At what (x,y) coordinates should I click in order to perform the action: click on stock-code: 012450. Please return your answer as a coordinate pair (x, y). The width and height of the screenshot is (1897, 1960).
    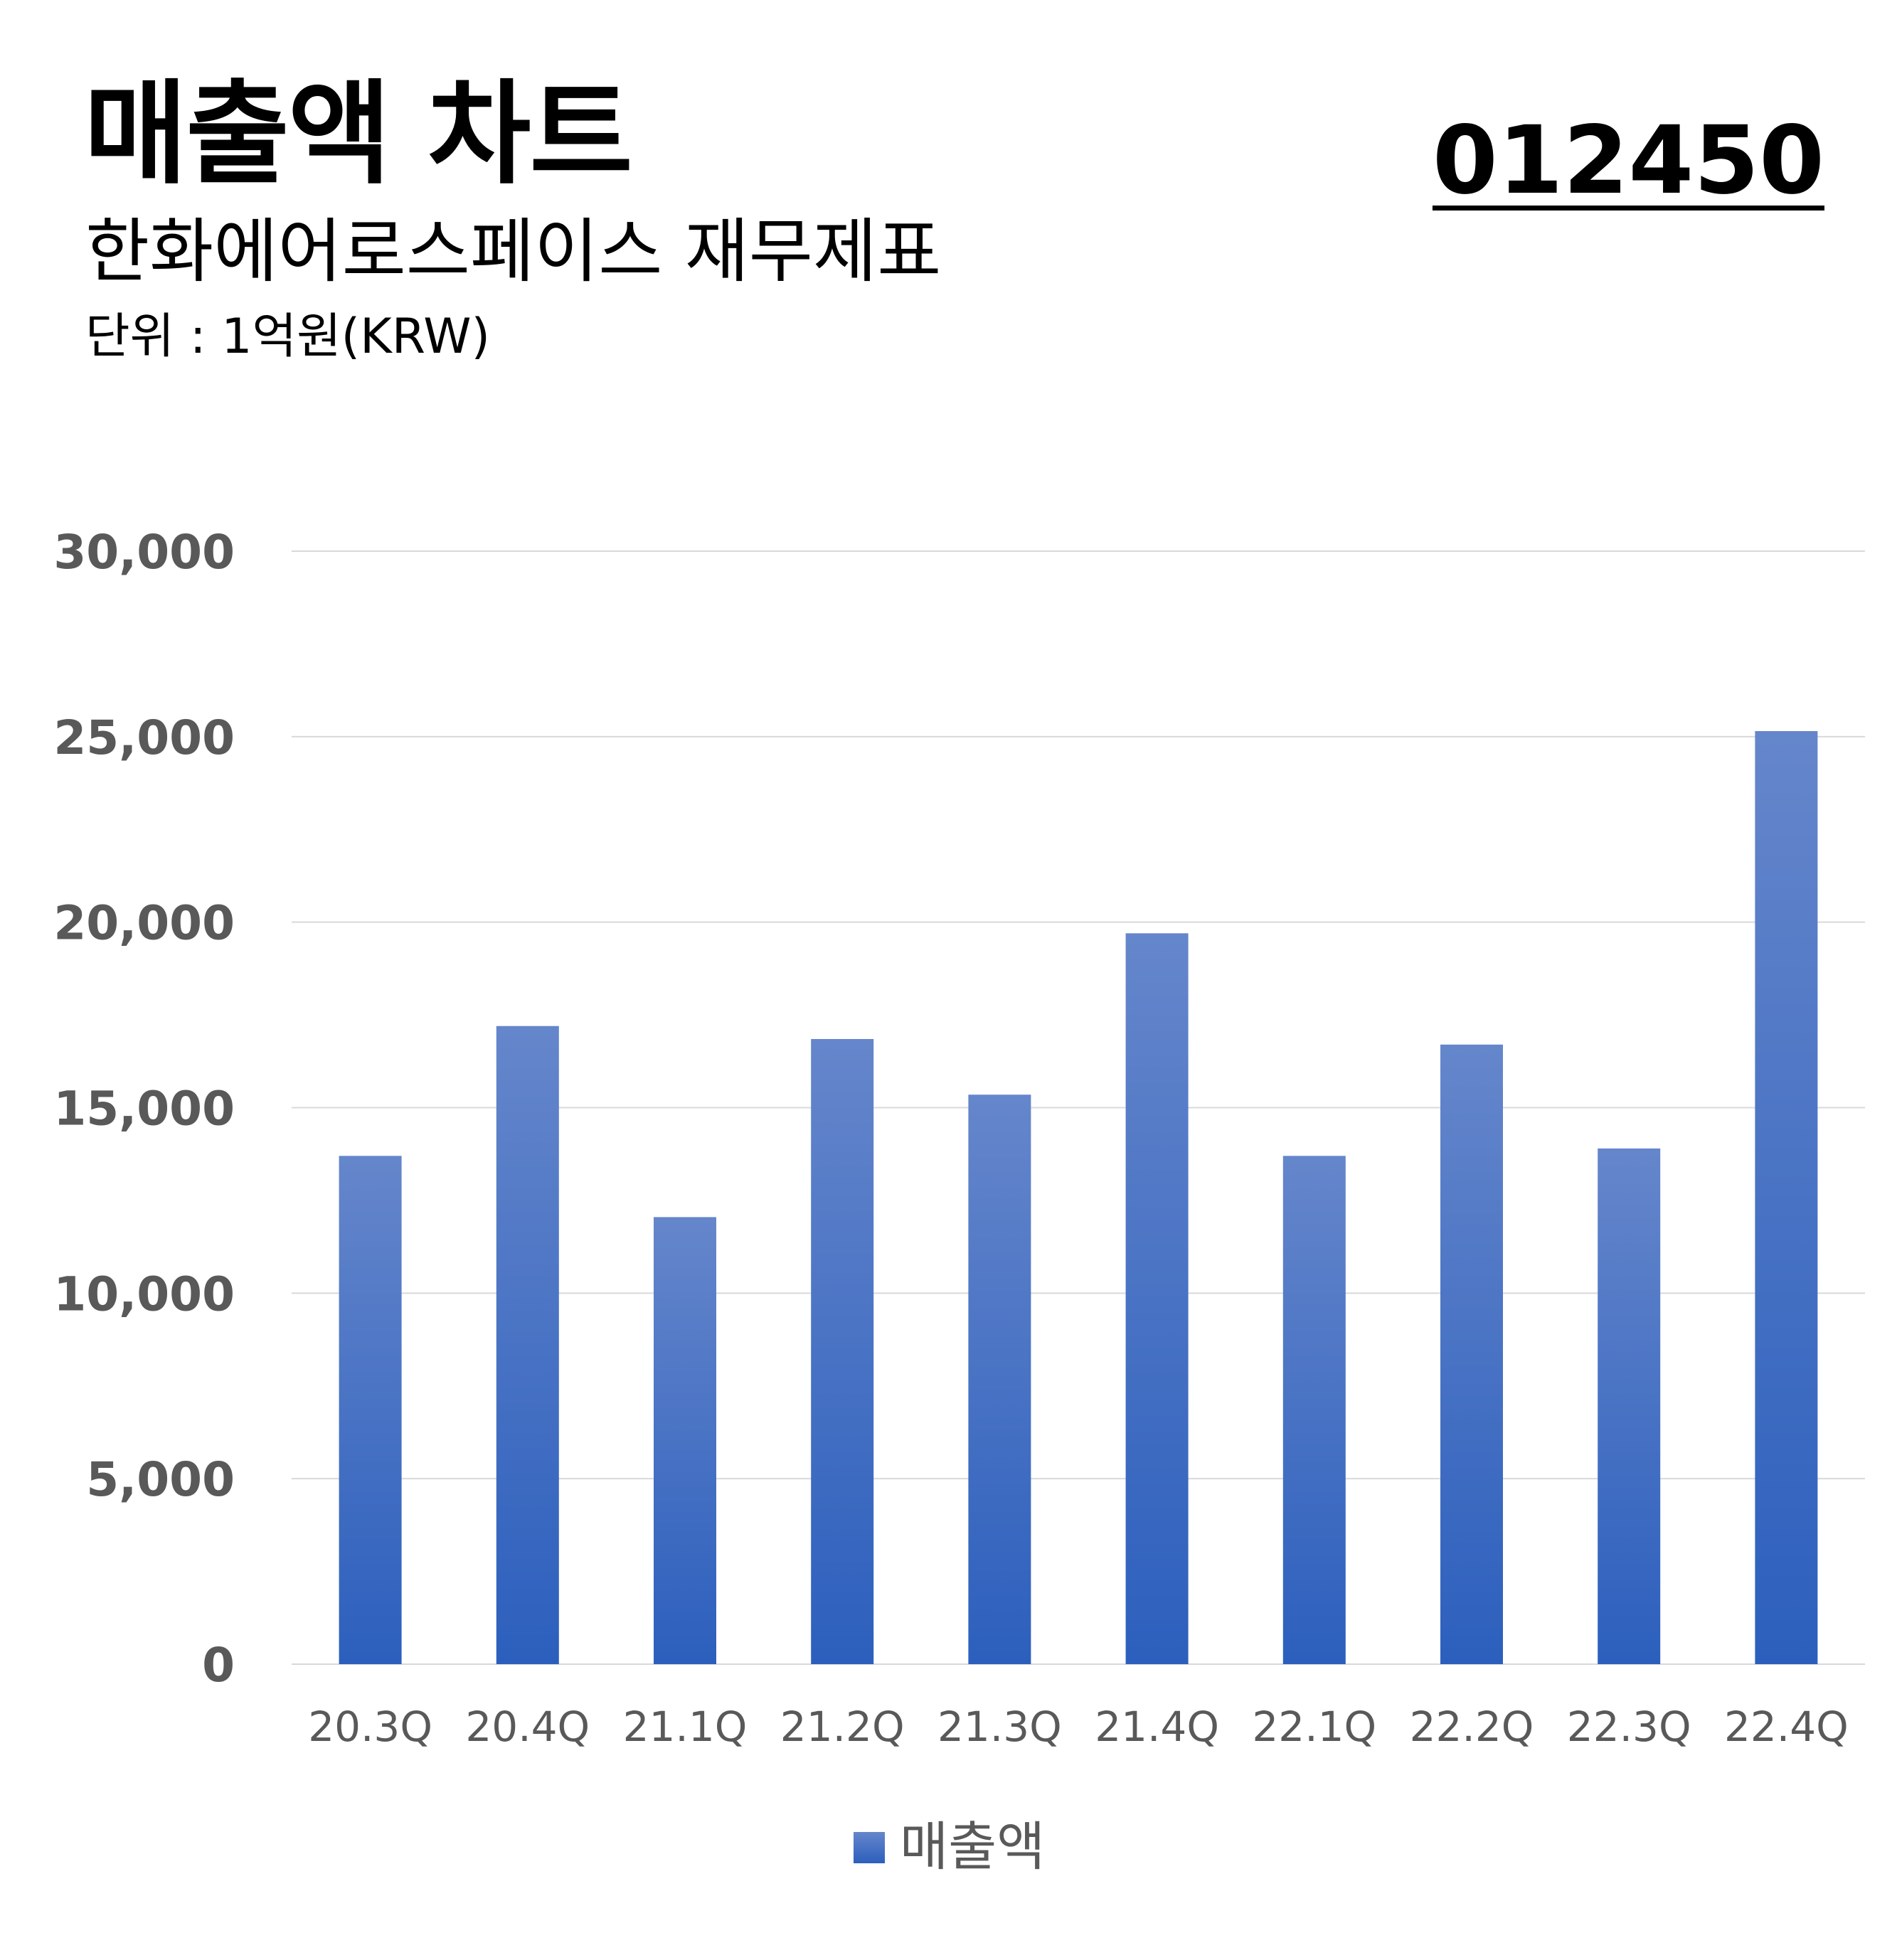
    Looking at the image, I should click on (1628, 160).